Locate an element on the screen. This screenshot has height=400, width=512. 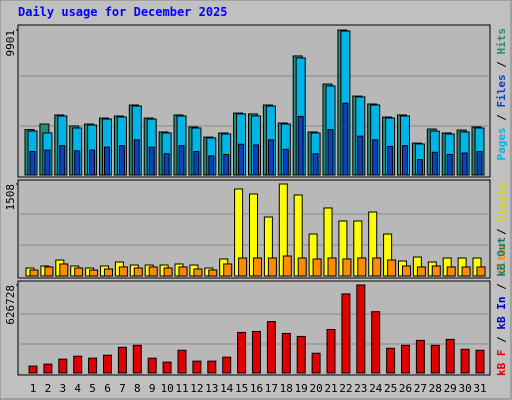
x-tick-label: 5 is located at coordinates (92, 388).